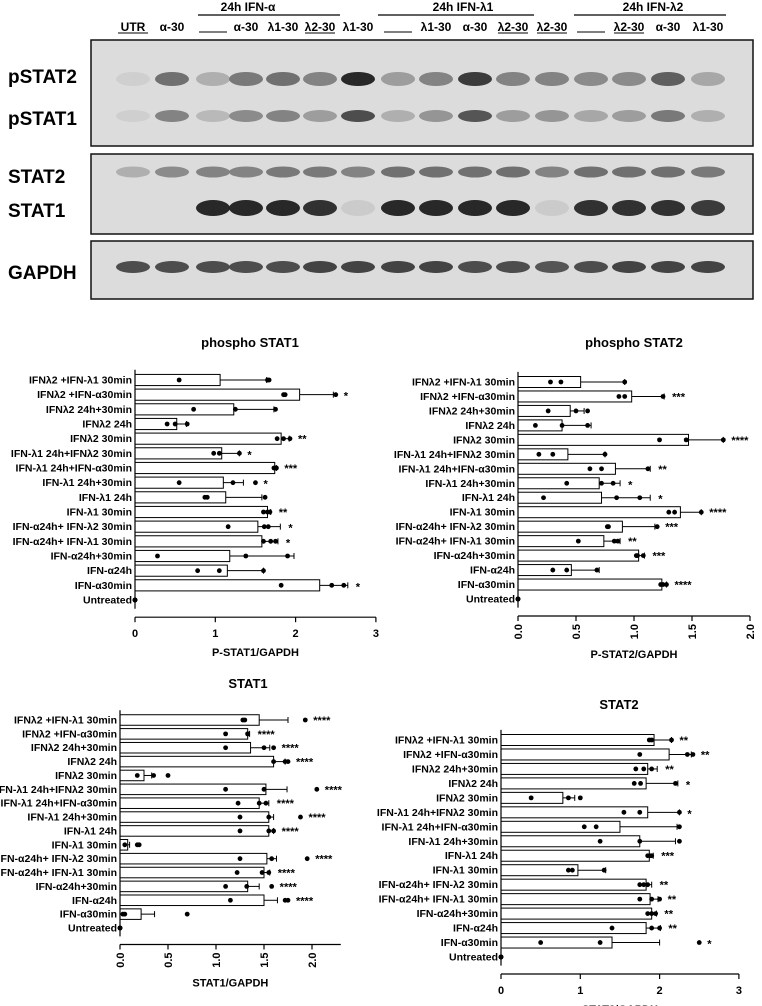  I want to click on chart-title: phospho STAT1, so click(250, 342).